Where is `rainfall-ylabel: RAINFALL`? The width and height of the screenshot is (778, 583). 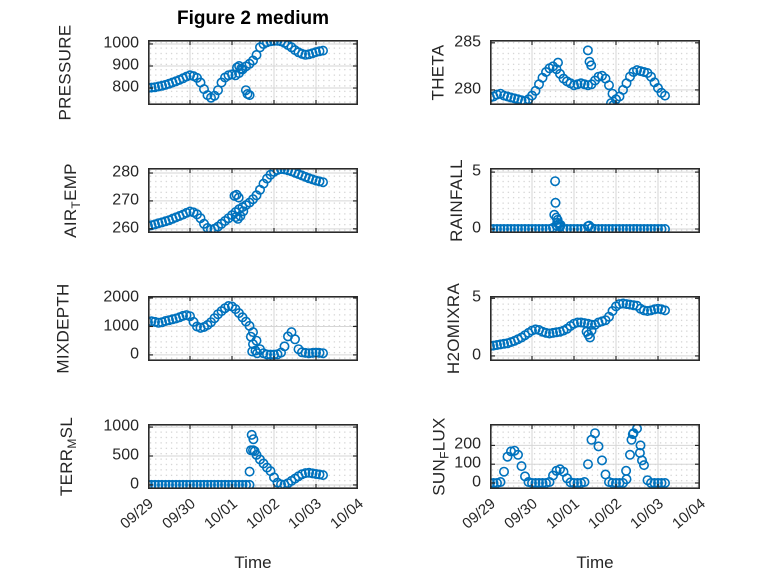 rainfall-ylabel: RAINFALL is located at coordinates (456, 200).